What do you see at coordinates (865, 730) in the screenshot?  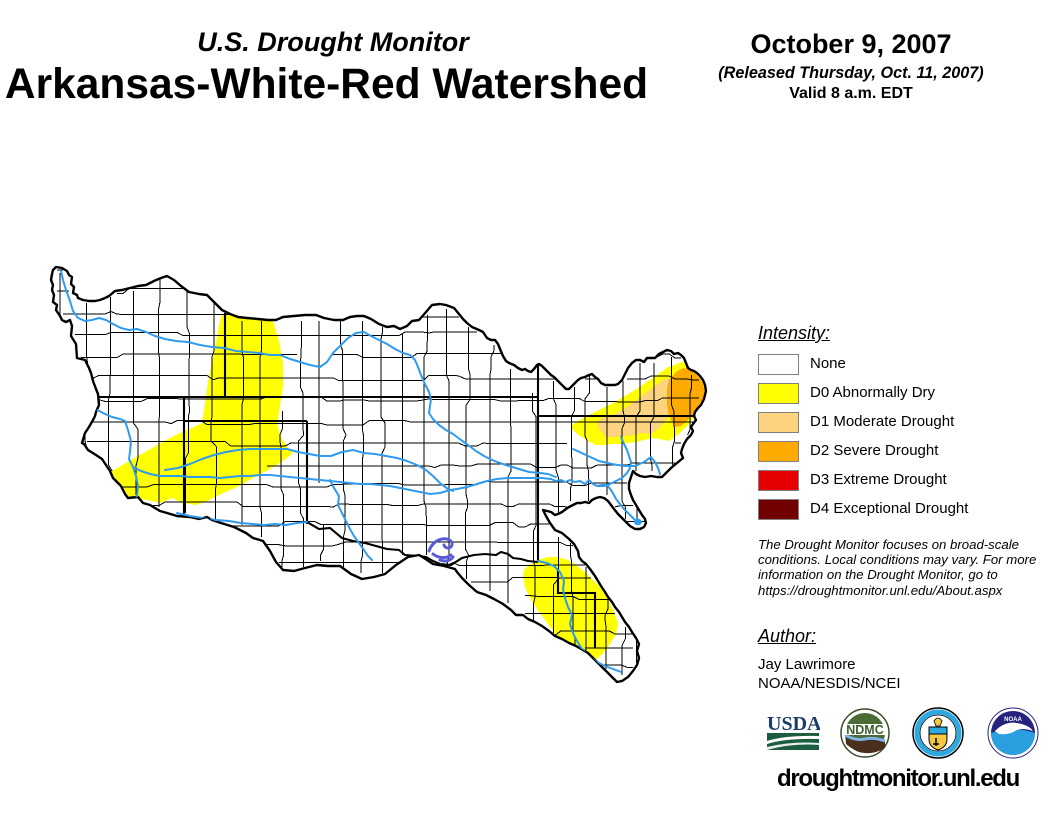 I see `svg-text: NDMC` at bounding box center [865, 730].